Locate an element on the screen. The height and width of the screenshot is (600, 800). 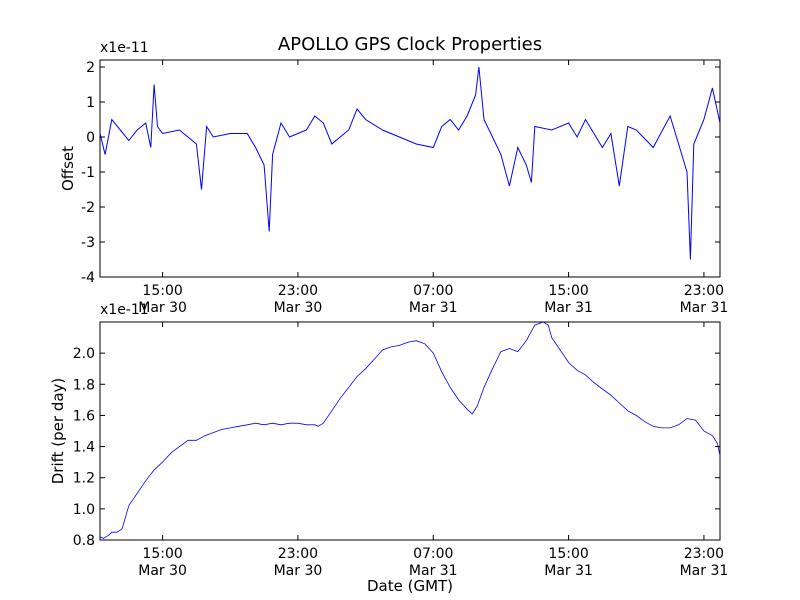
drift-ytick-label: 1.6 is located at coordinates (84, 416).